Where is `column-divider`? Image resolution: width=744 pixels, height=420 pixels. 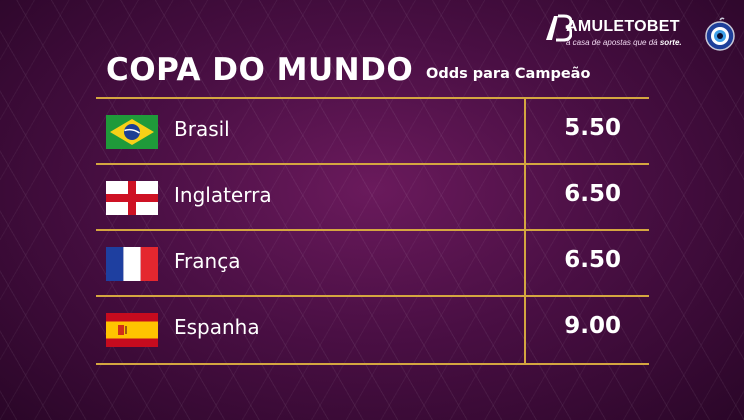 column-divider is located at coordinates (525, 231).